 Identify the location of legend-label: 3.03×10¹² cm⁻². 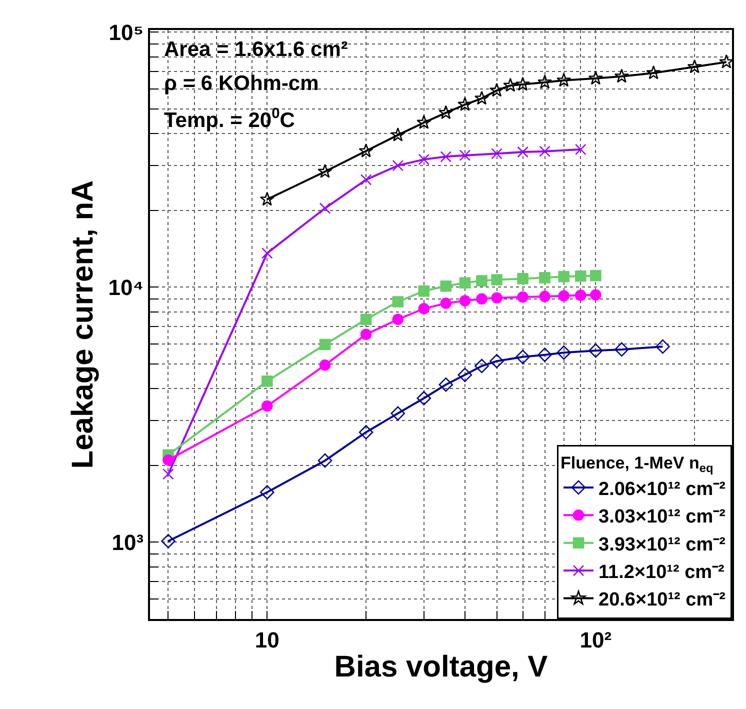
(662, 517).